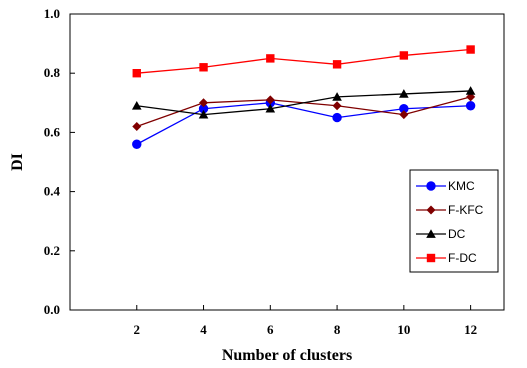 The image size is (527, 368). Describe the element at coordinates (203, 329) in the screenshot. I see `x-tick-label: 4` at that location.